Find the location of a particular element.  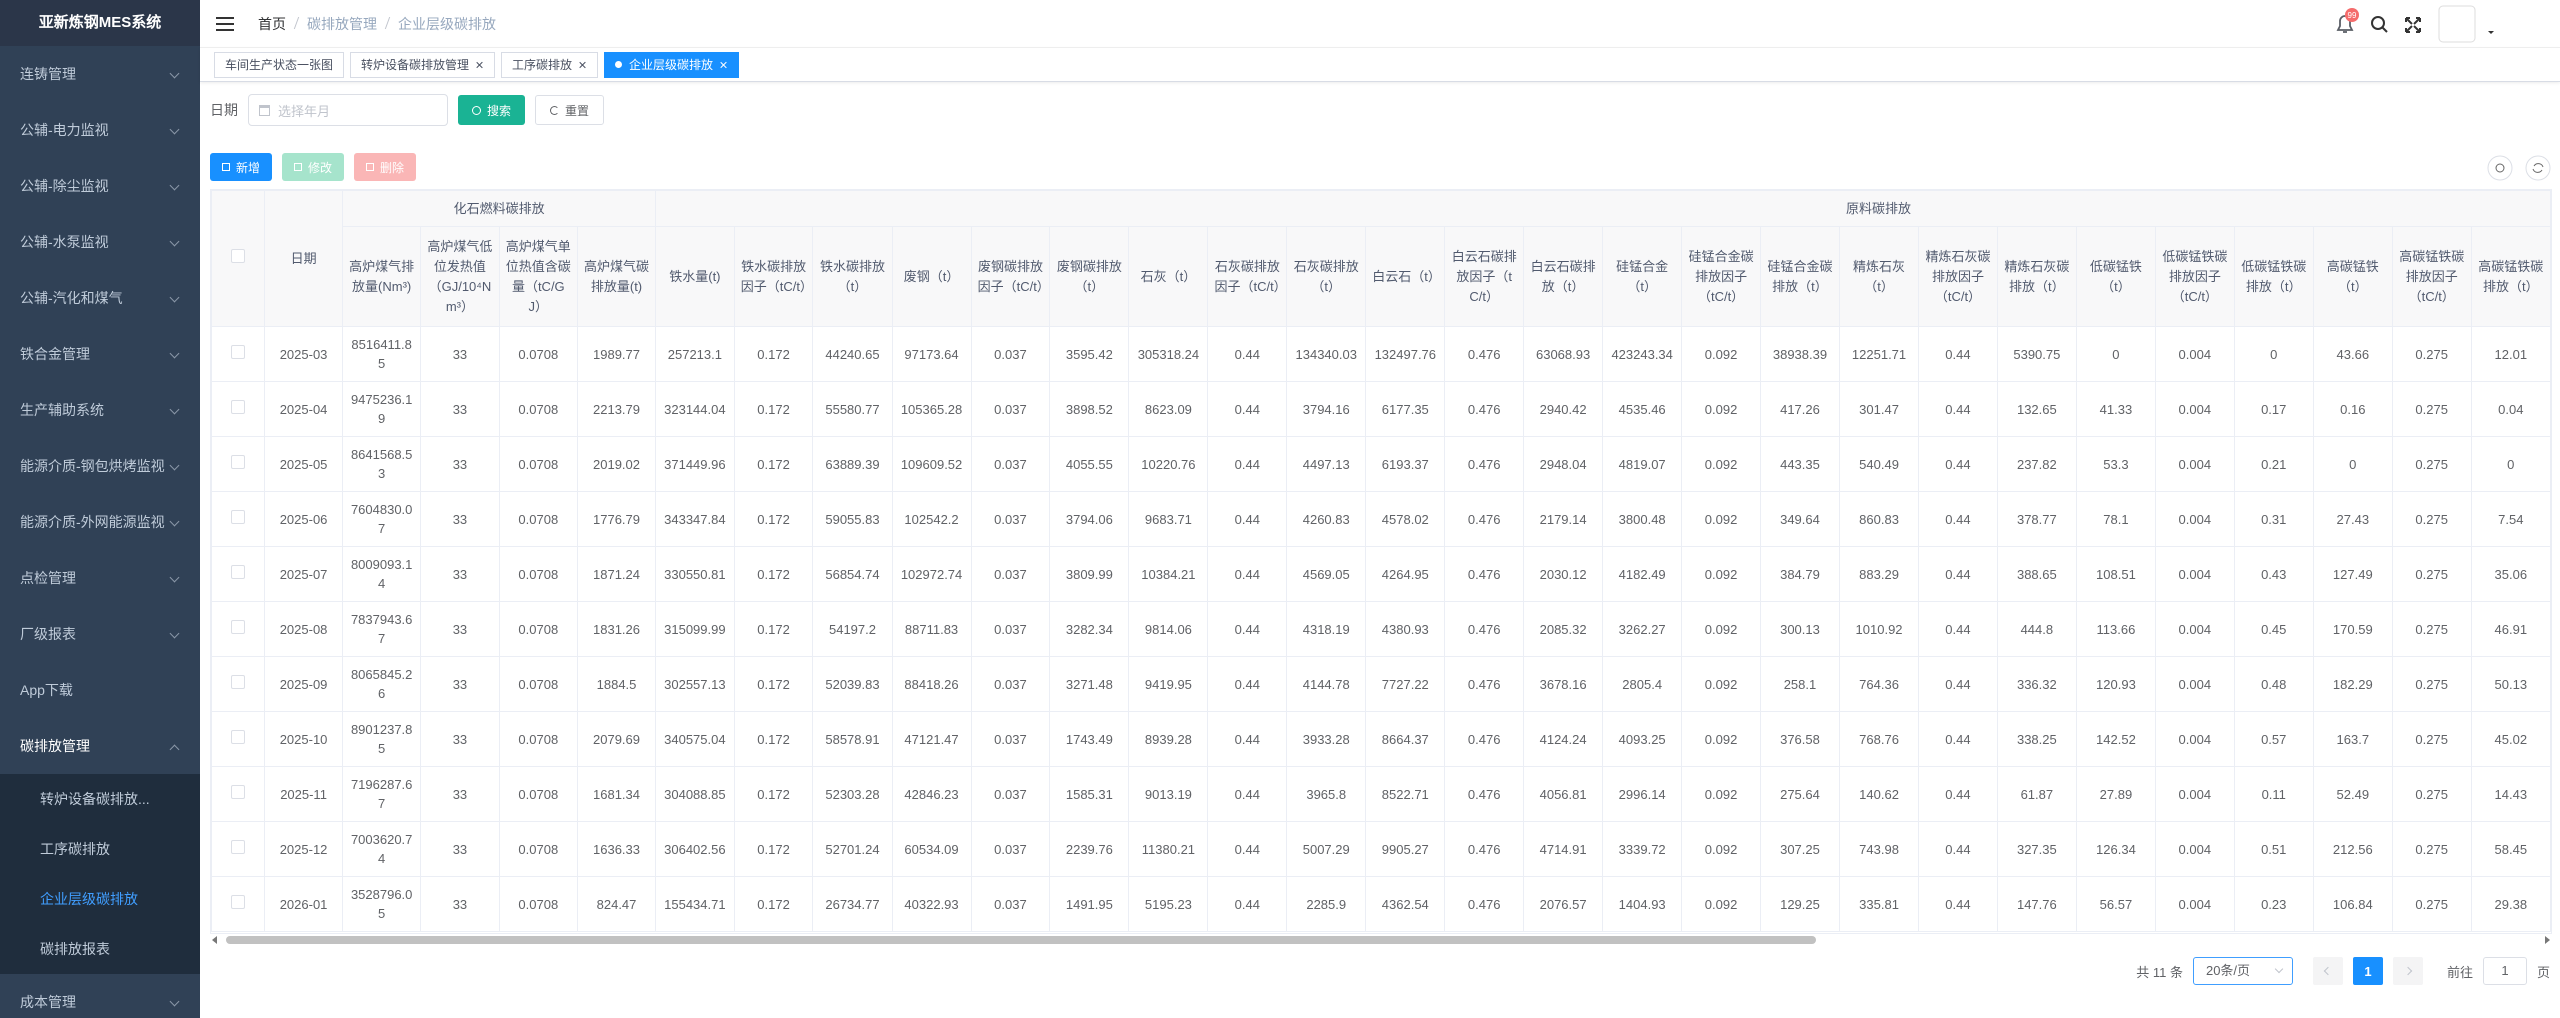

menu-item: 碳排放管理 is located at coordinates (100, 746).